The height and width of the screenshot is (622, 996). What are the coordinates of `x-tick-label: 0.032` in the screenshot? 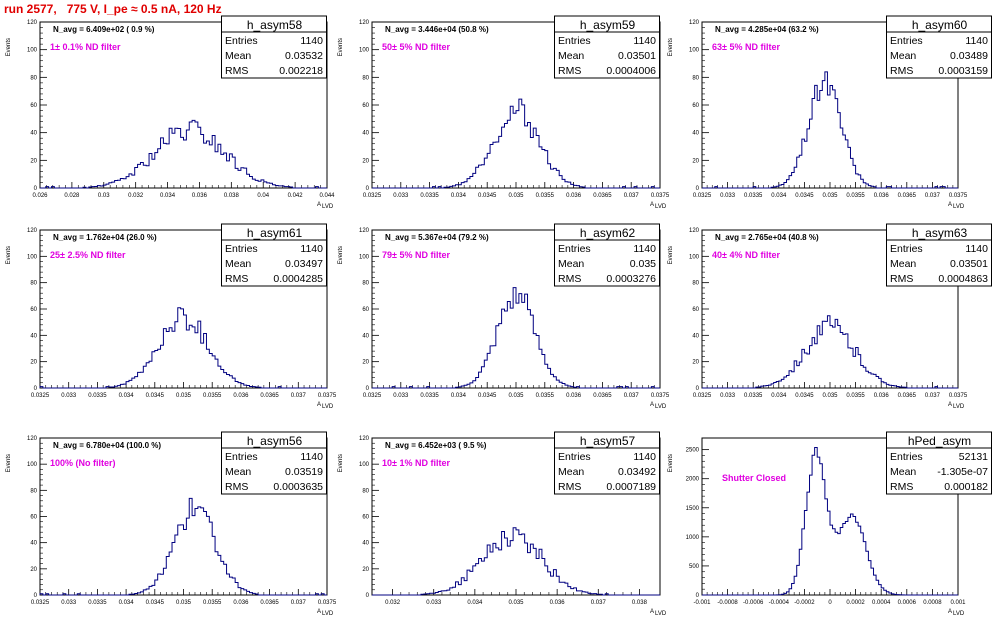 It's located at (393, 603).